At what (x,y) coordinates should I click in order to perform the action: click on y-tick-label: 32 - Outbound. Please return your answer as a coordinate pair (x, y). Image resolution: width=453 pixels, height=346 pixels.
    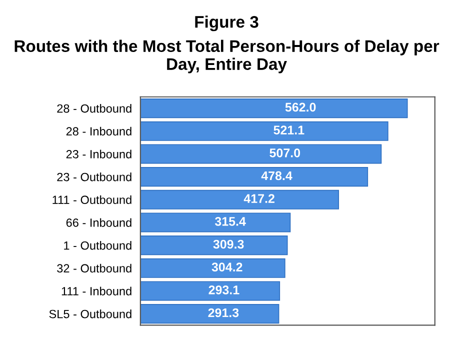
    Looking at the image, I should click on (94, 268).